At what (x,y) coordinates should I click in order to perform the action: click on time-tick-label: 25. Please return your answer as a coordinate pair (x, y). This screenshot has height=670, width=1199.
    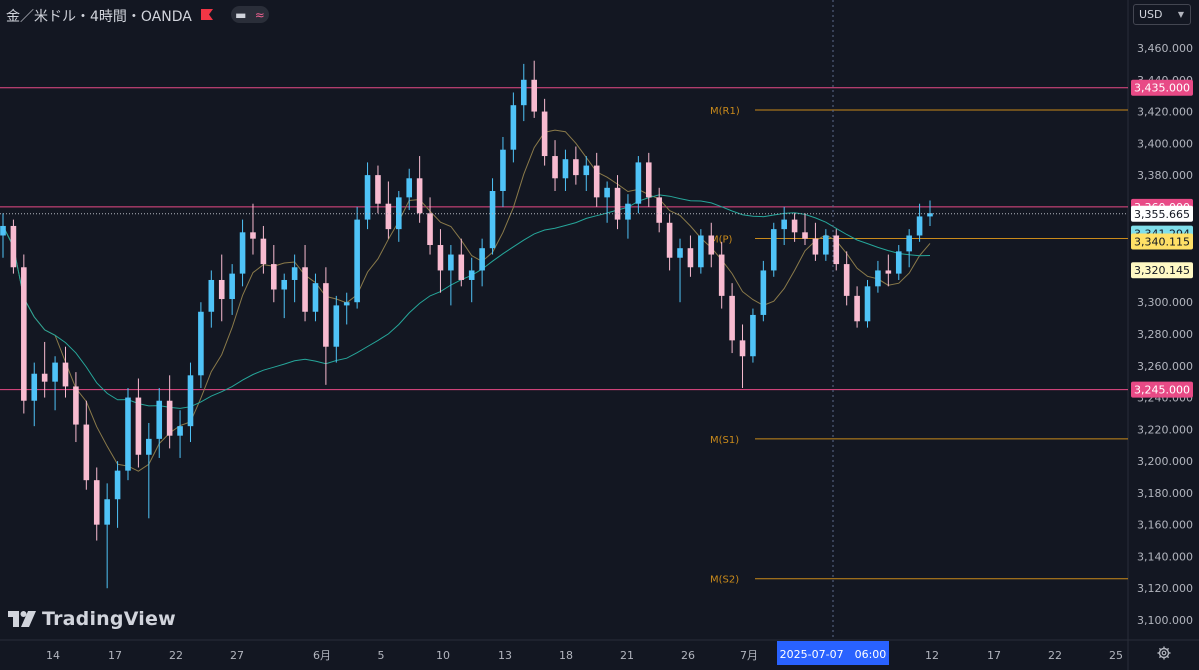
    Looking at the image, I should click on (1116, 655).